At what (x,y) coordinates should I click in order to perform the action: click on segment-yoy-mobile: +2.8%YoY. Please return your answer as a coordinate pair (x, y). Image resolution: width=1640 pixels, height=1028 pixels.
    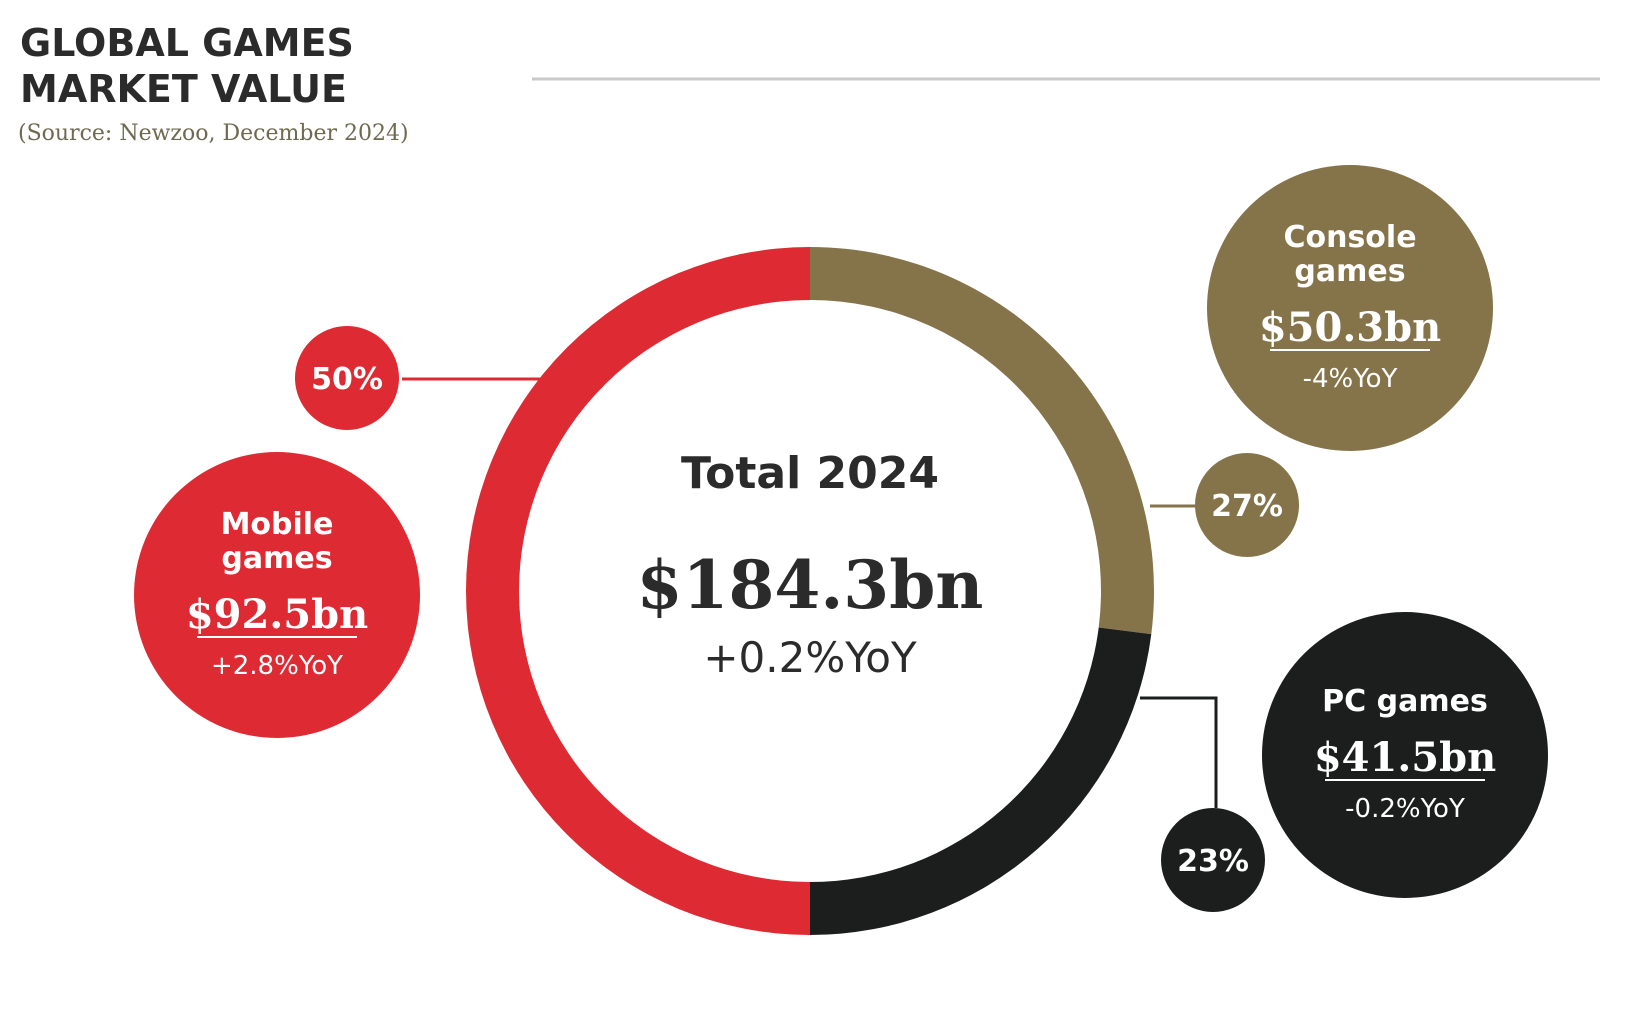
    Looking at the image, I should click on (277, 666).